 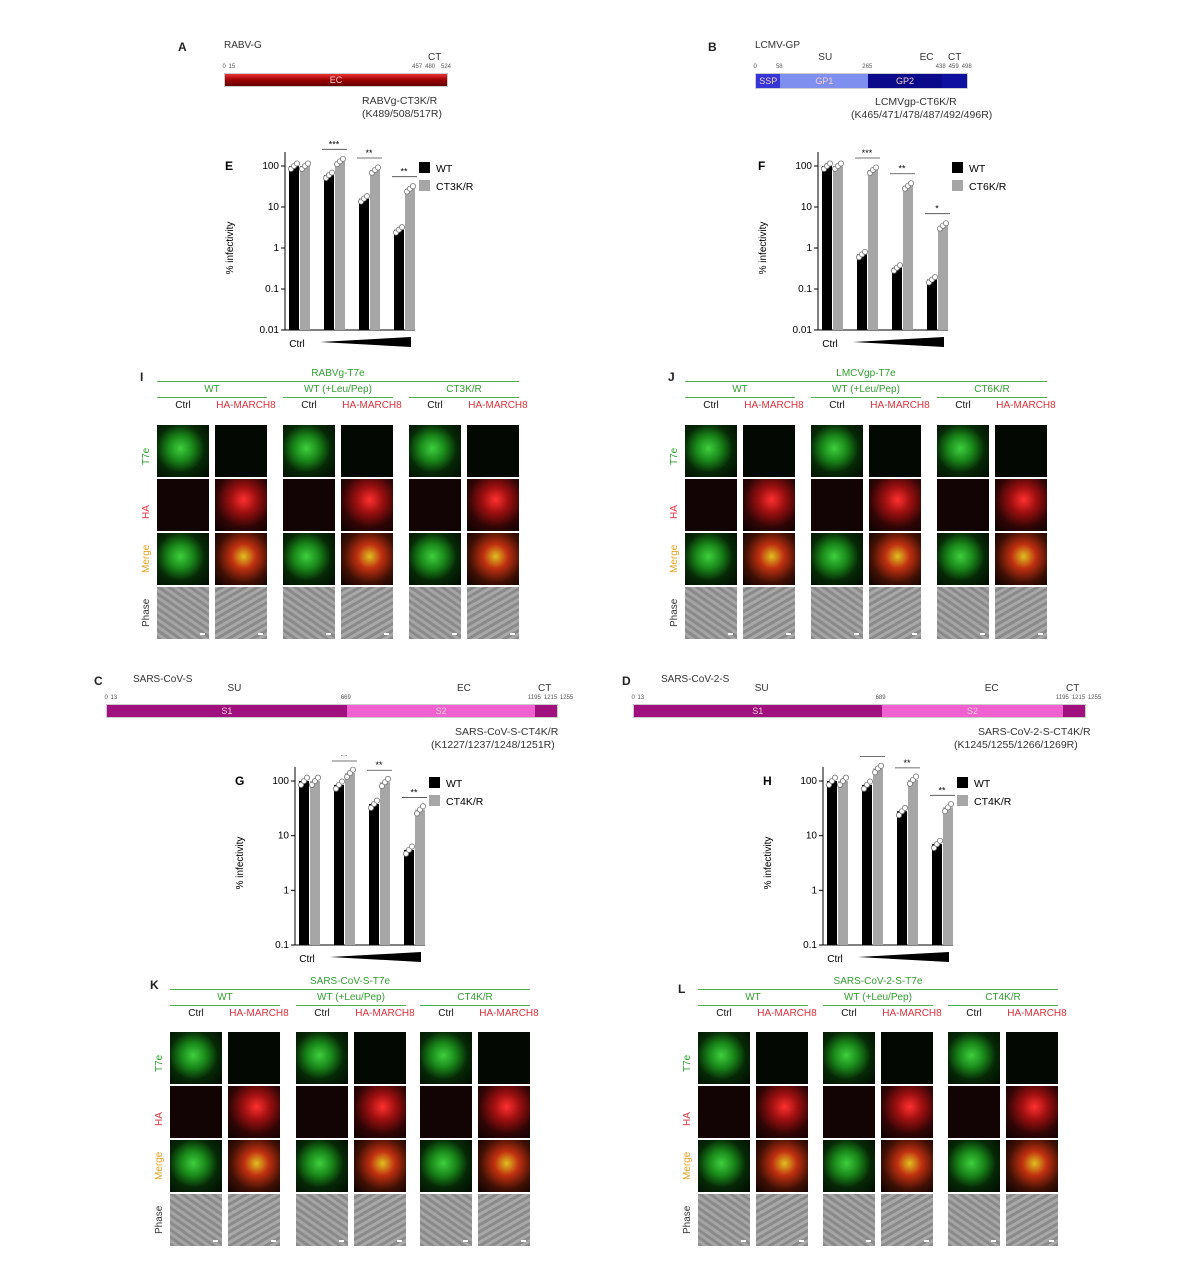 I want to click on construct-title: SARS-CoV-2-S-T7e, so click(x=878, y=981).